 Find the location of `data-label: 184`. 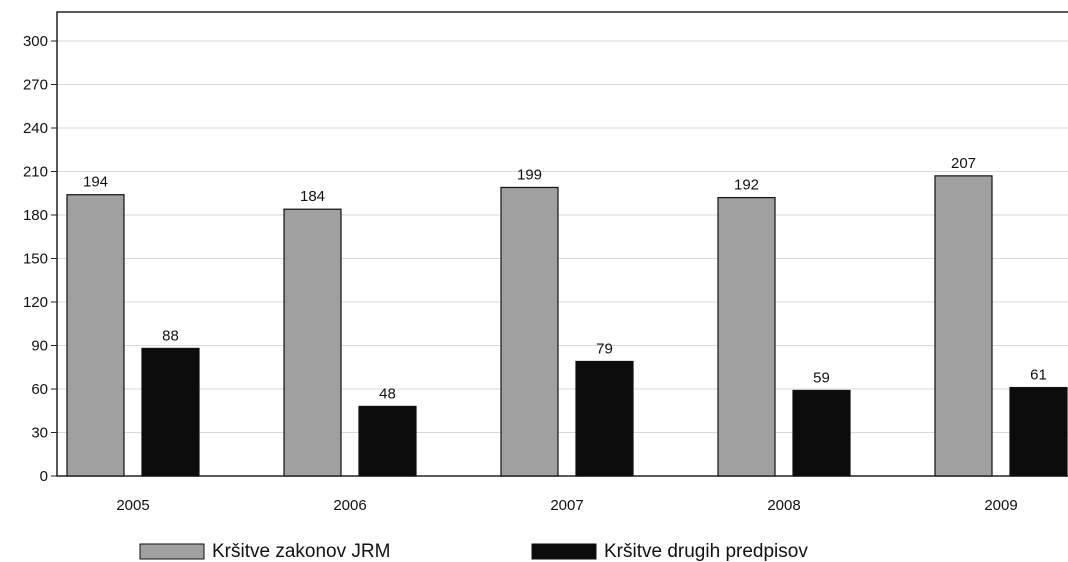

data-label: 184 is located at coordinates (312, 196).